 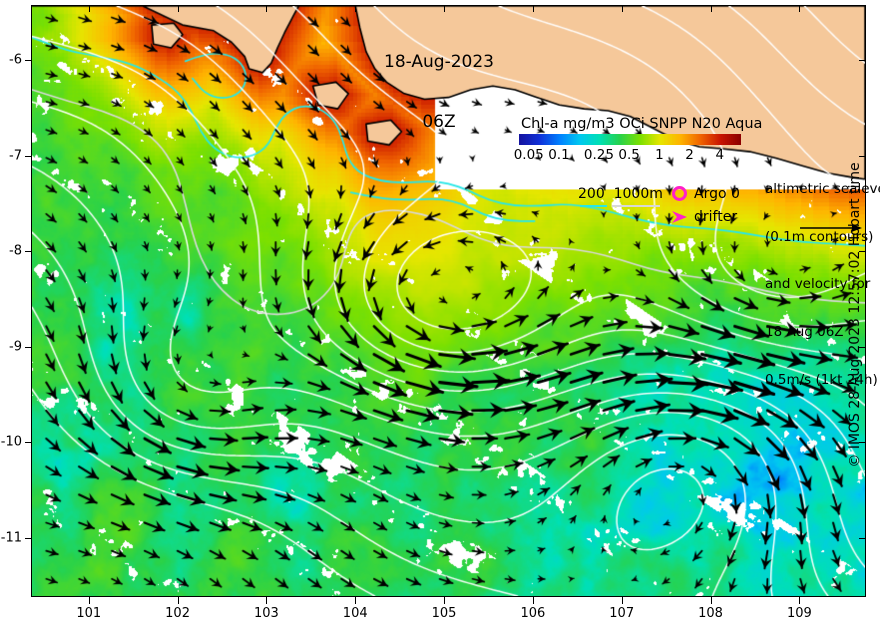 What do you see at coordinates (15, 60) in the screenshot?
I see `y-axis-label: -6` at bounding box center [15, 60].